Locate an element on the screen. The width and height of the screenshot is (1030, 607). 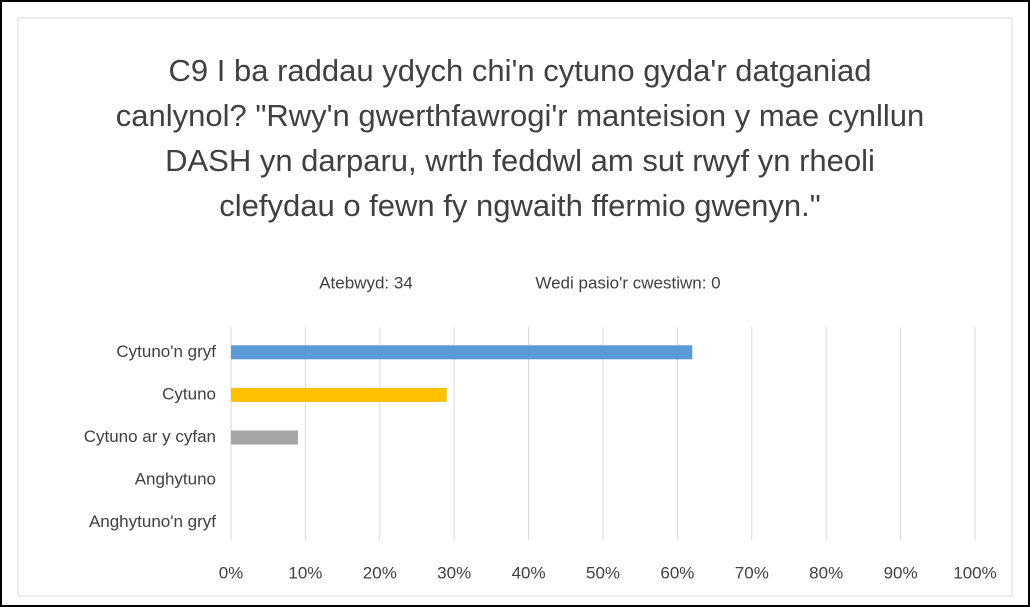
y-tick-label: Anghytuno is located at coordinates (175, 479).